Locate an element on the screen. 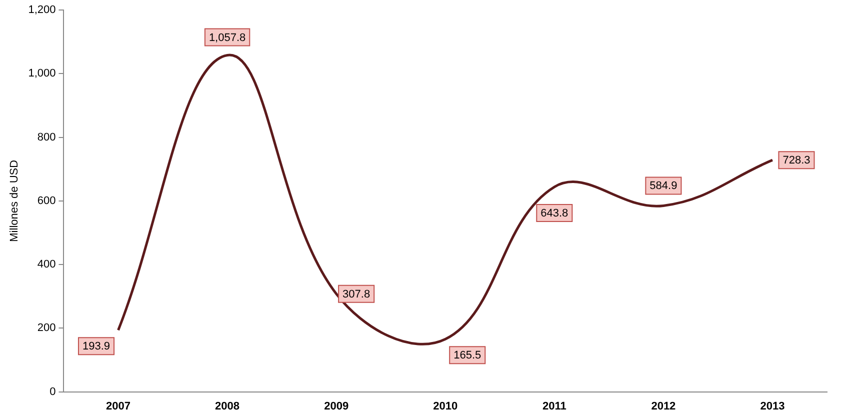 This screenshot has width=841, height=416. data-label: 643.8 is located at coordinates (554, 213).